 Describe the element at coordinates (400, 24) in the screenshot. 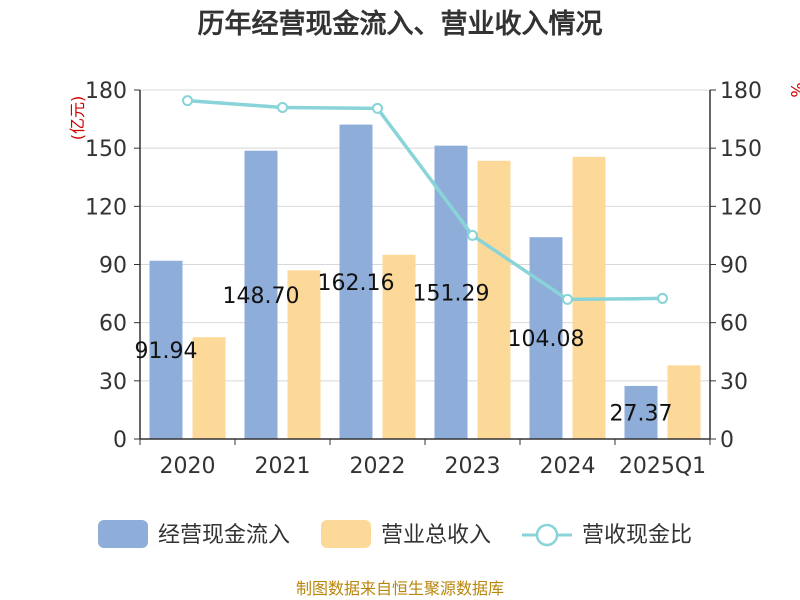

I see `chart-title: 历年经营现金流入、营业收入情况` at that location.